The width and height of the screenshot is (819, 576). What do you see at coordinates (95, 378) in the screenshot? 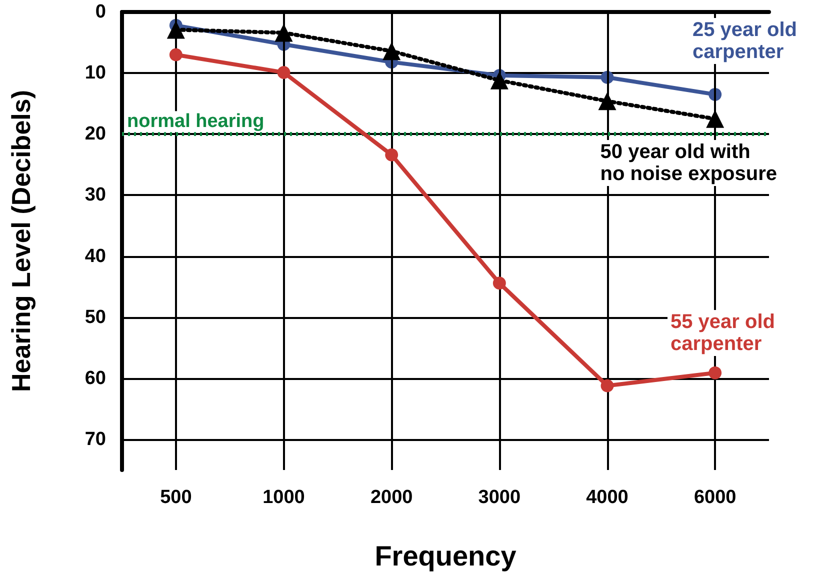
I see `y-tick-label: 60` at bounding box center [95, 378].